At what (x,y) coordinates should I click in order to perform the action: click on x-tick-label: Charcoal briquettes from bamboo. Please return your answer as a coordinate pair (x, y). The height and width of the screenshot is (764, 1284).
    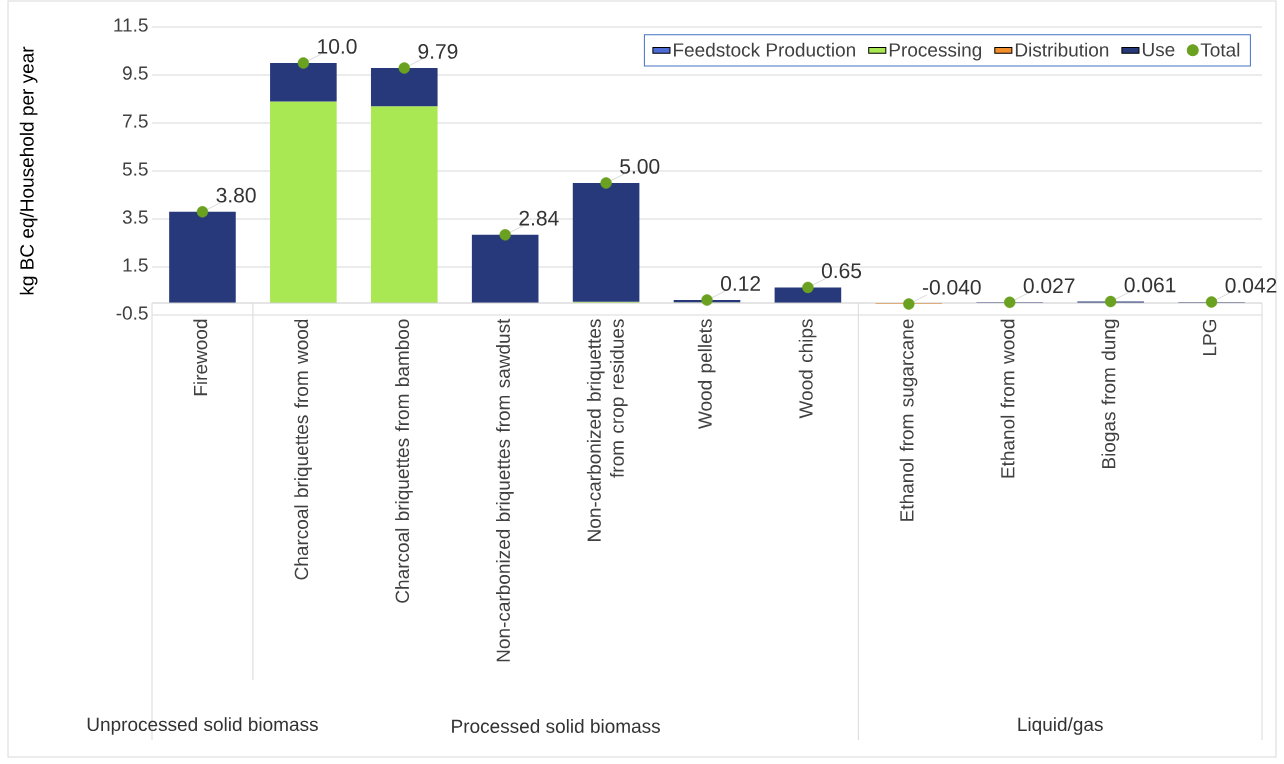
    Looking at the image, I should click on (404, 461).